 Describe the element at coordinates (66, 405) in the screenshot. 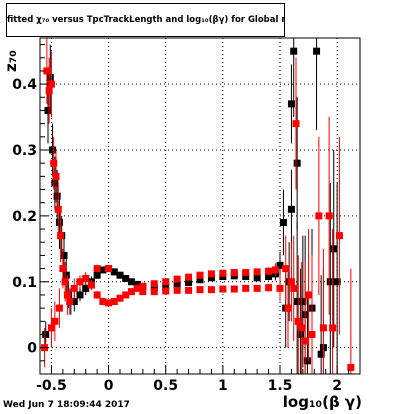

I see `timestamp: Wed Jun 7 18:09:44 2017` at that location.